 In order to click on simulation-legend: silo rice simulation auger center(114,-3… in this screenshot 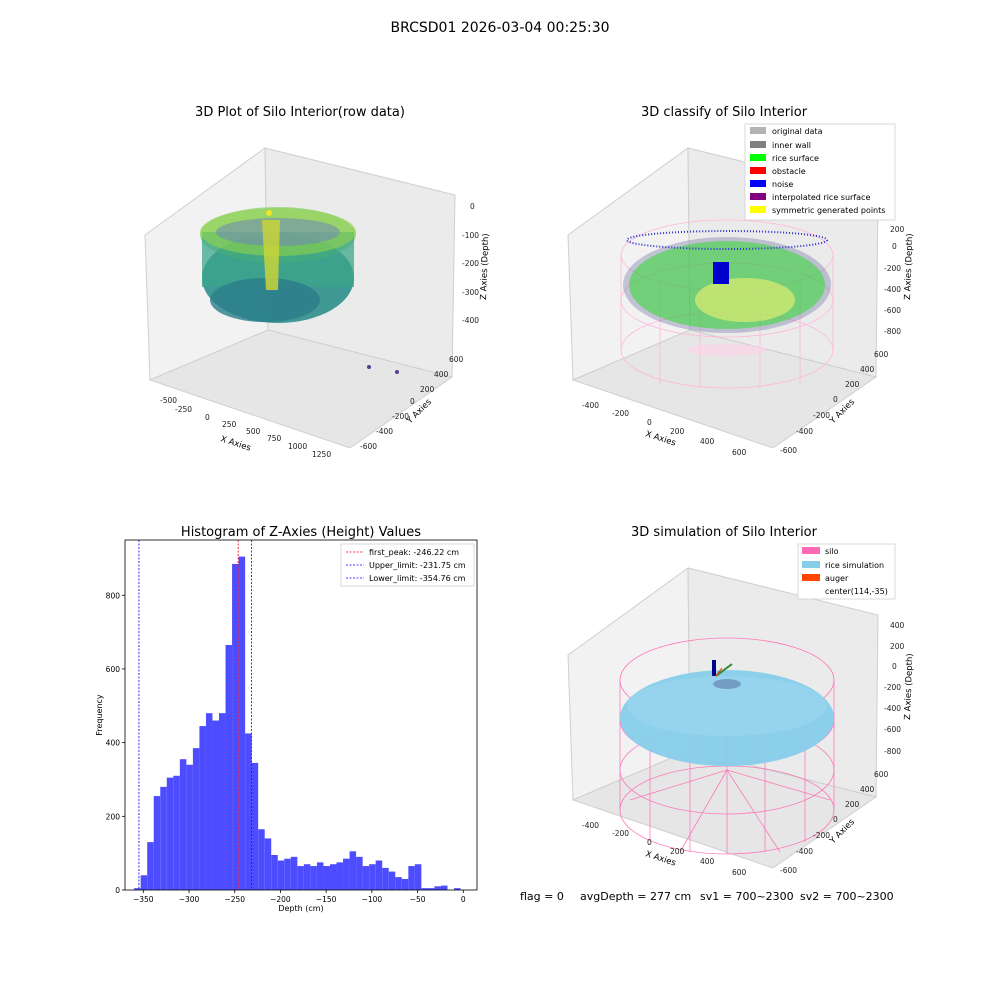, I will do `click(846, 571)`.